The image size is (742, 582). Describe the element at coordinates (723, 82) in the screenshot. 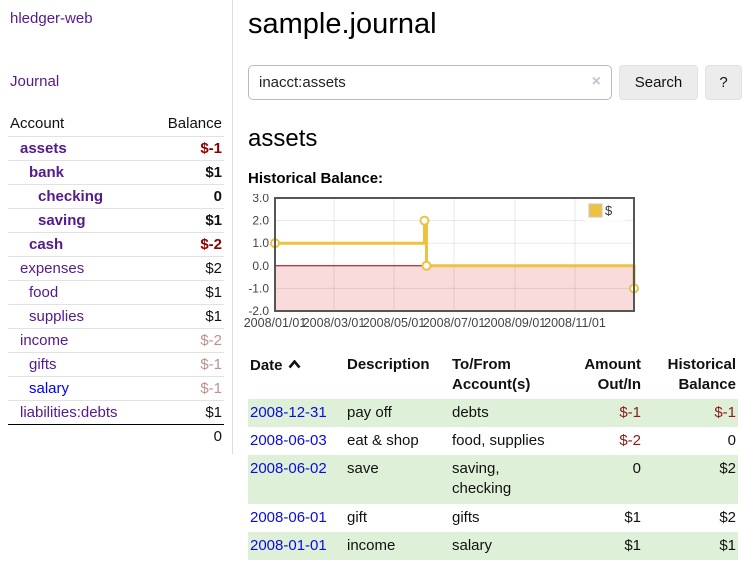

I see `help-button: ?` at that location.